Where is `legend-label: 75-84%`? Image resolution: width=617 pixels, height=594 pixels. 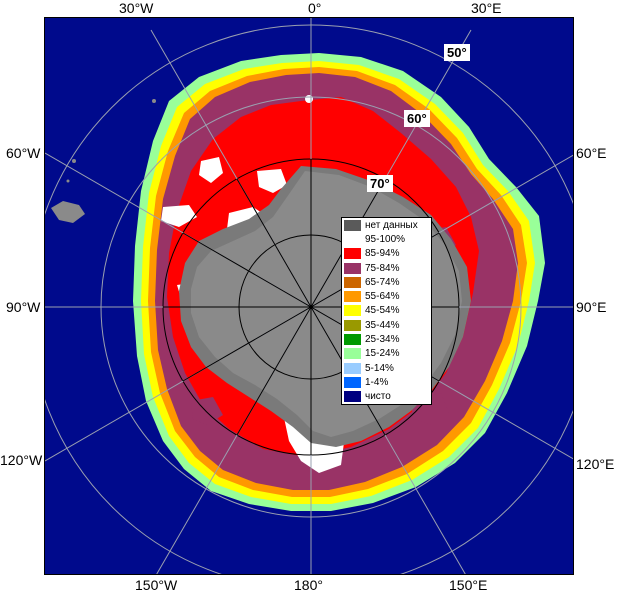 legend-label: 75-84% is located at coordinates (382, 268).